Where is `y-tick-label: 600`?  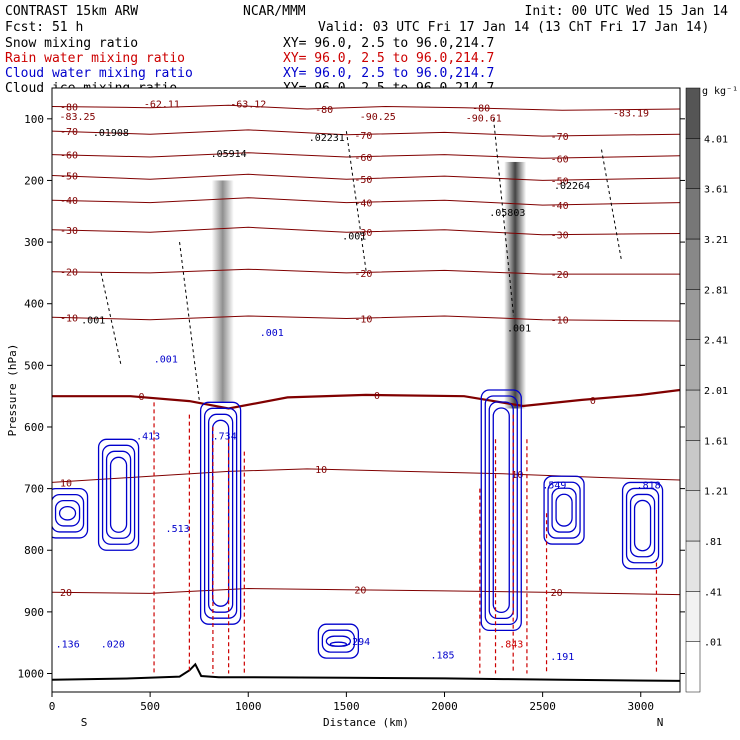 y-tick-label: 600 is located at coordinates (34, 427).